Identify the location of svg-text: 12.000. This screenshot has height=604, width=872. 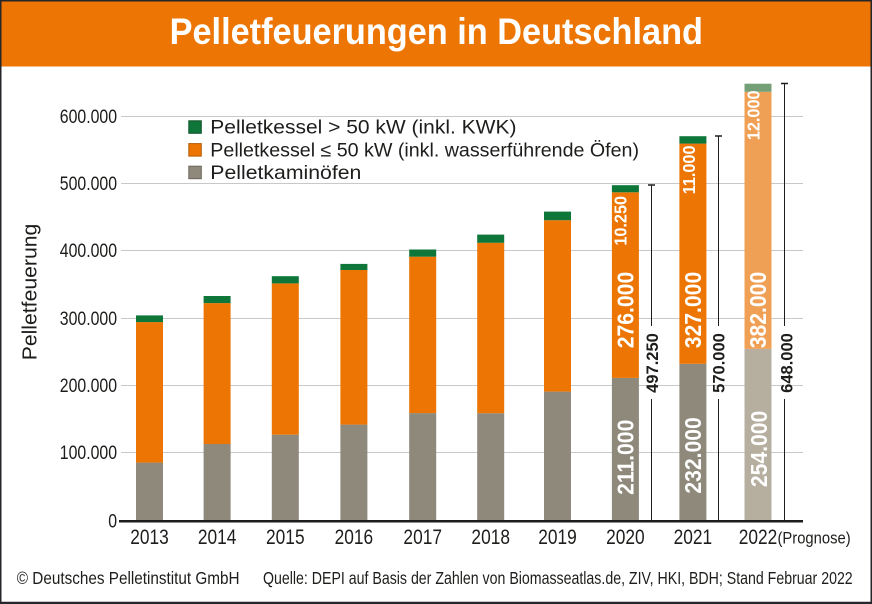
(754, 115).